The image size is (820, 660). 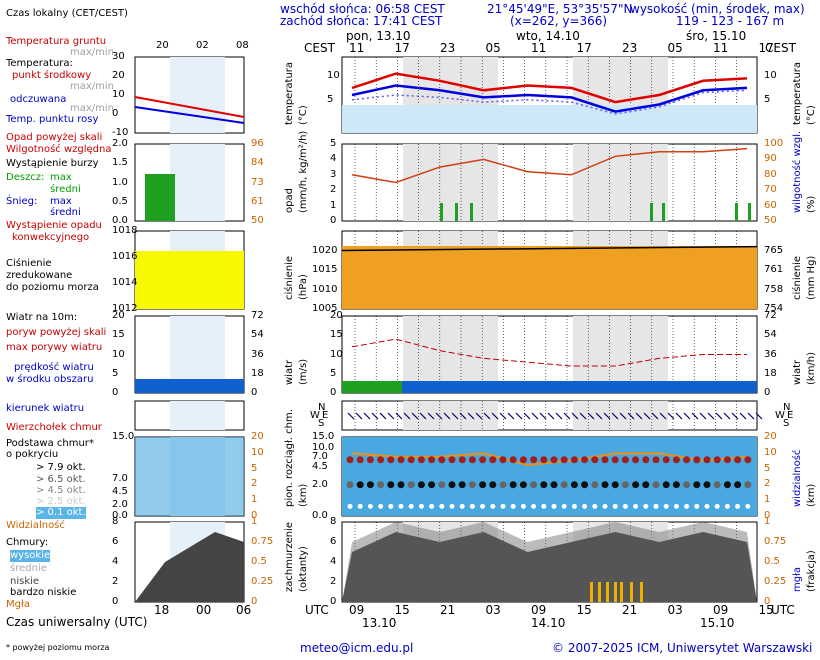 What do you see at coordinates (770, 315) in the screenshot?
I see `windkmh-tick: 72` at bounding box center [770, 315].